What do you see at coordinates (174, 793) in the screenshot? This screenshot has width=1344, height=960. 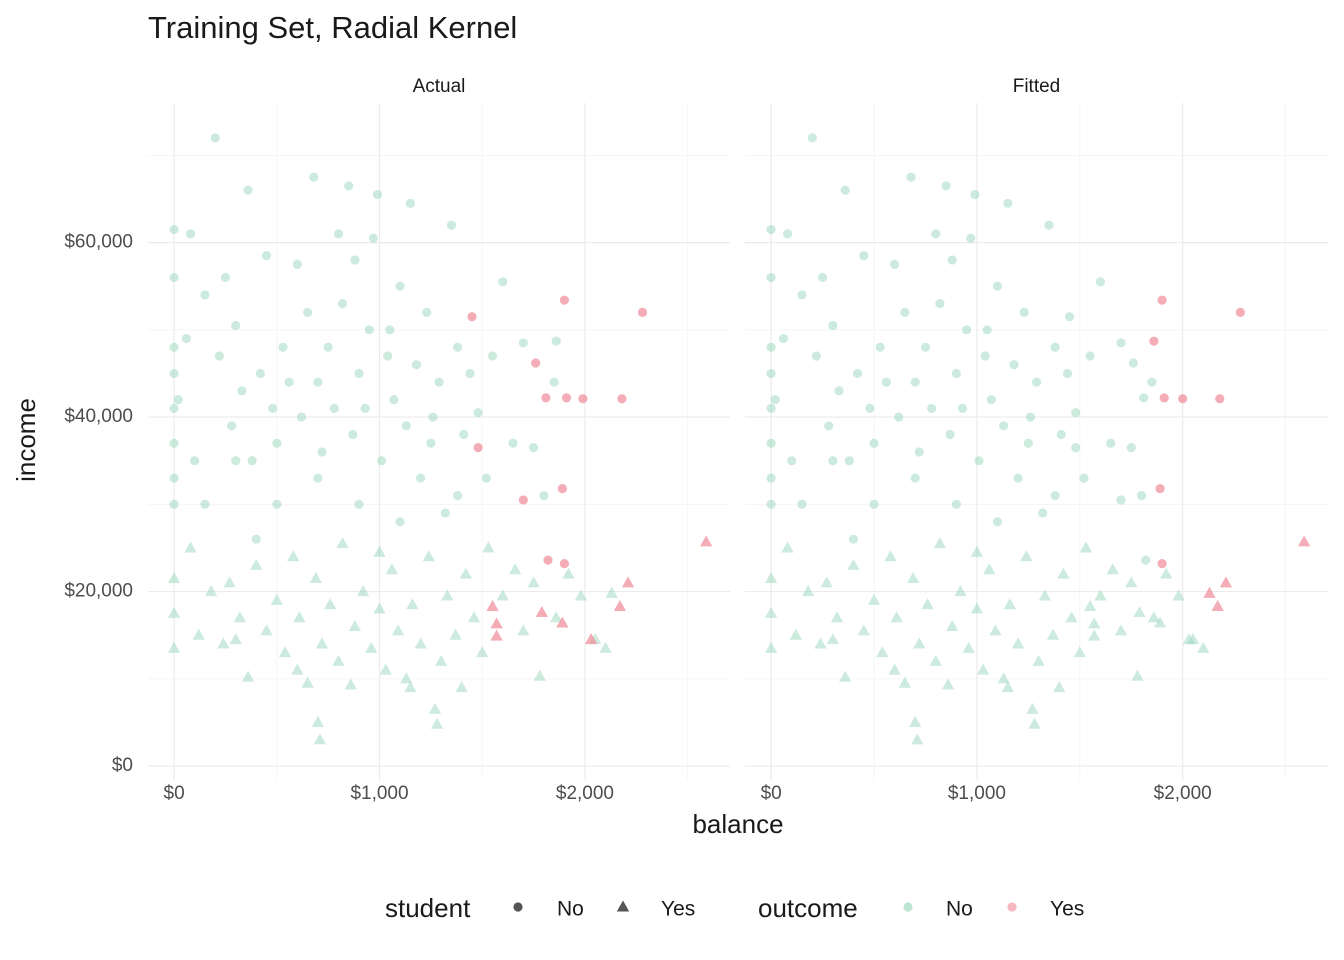 I see `x-tick-label: $0` at bounding box center [174, 793].